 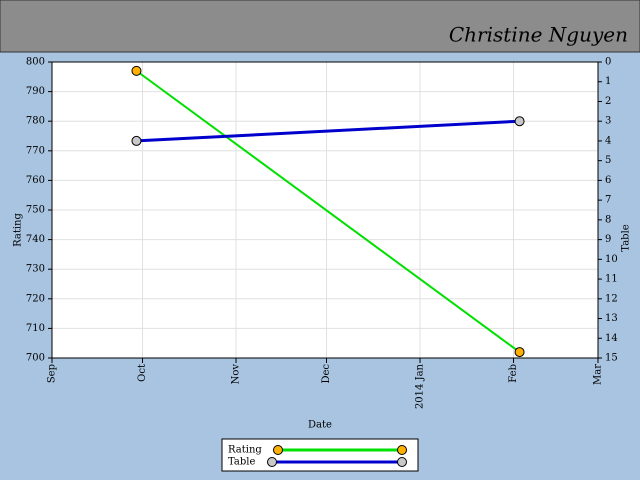 I want to click on y-tick-label: 790, so click(x=35, y=91).